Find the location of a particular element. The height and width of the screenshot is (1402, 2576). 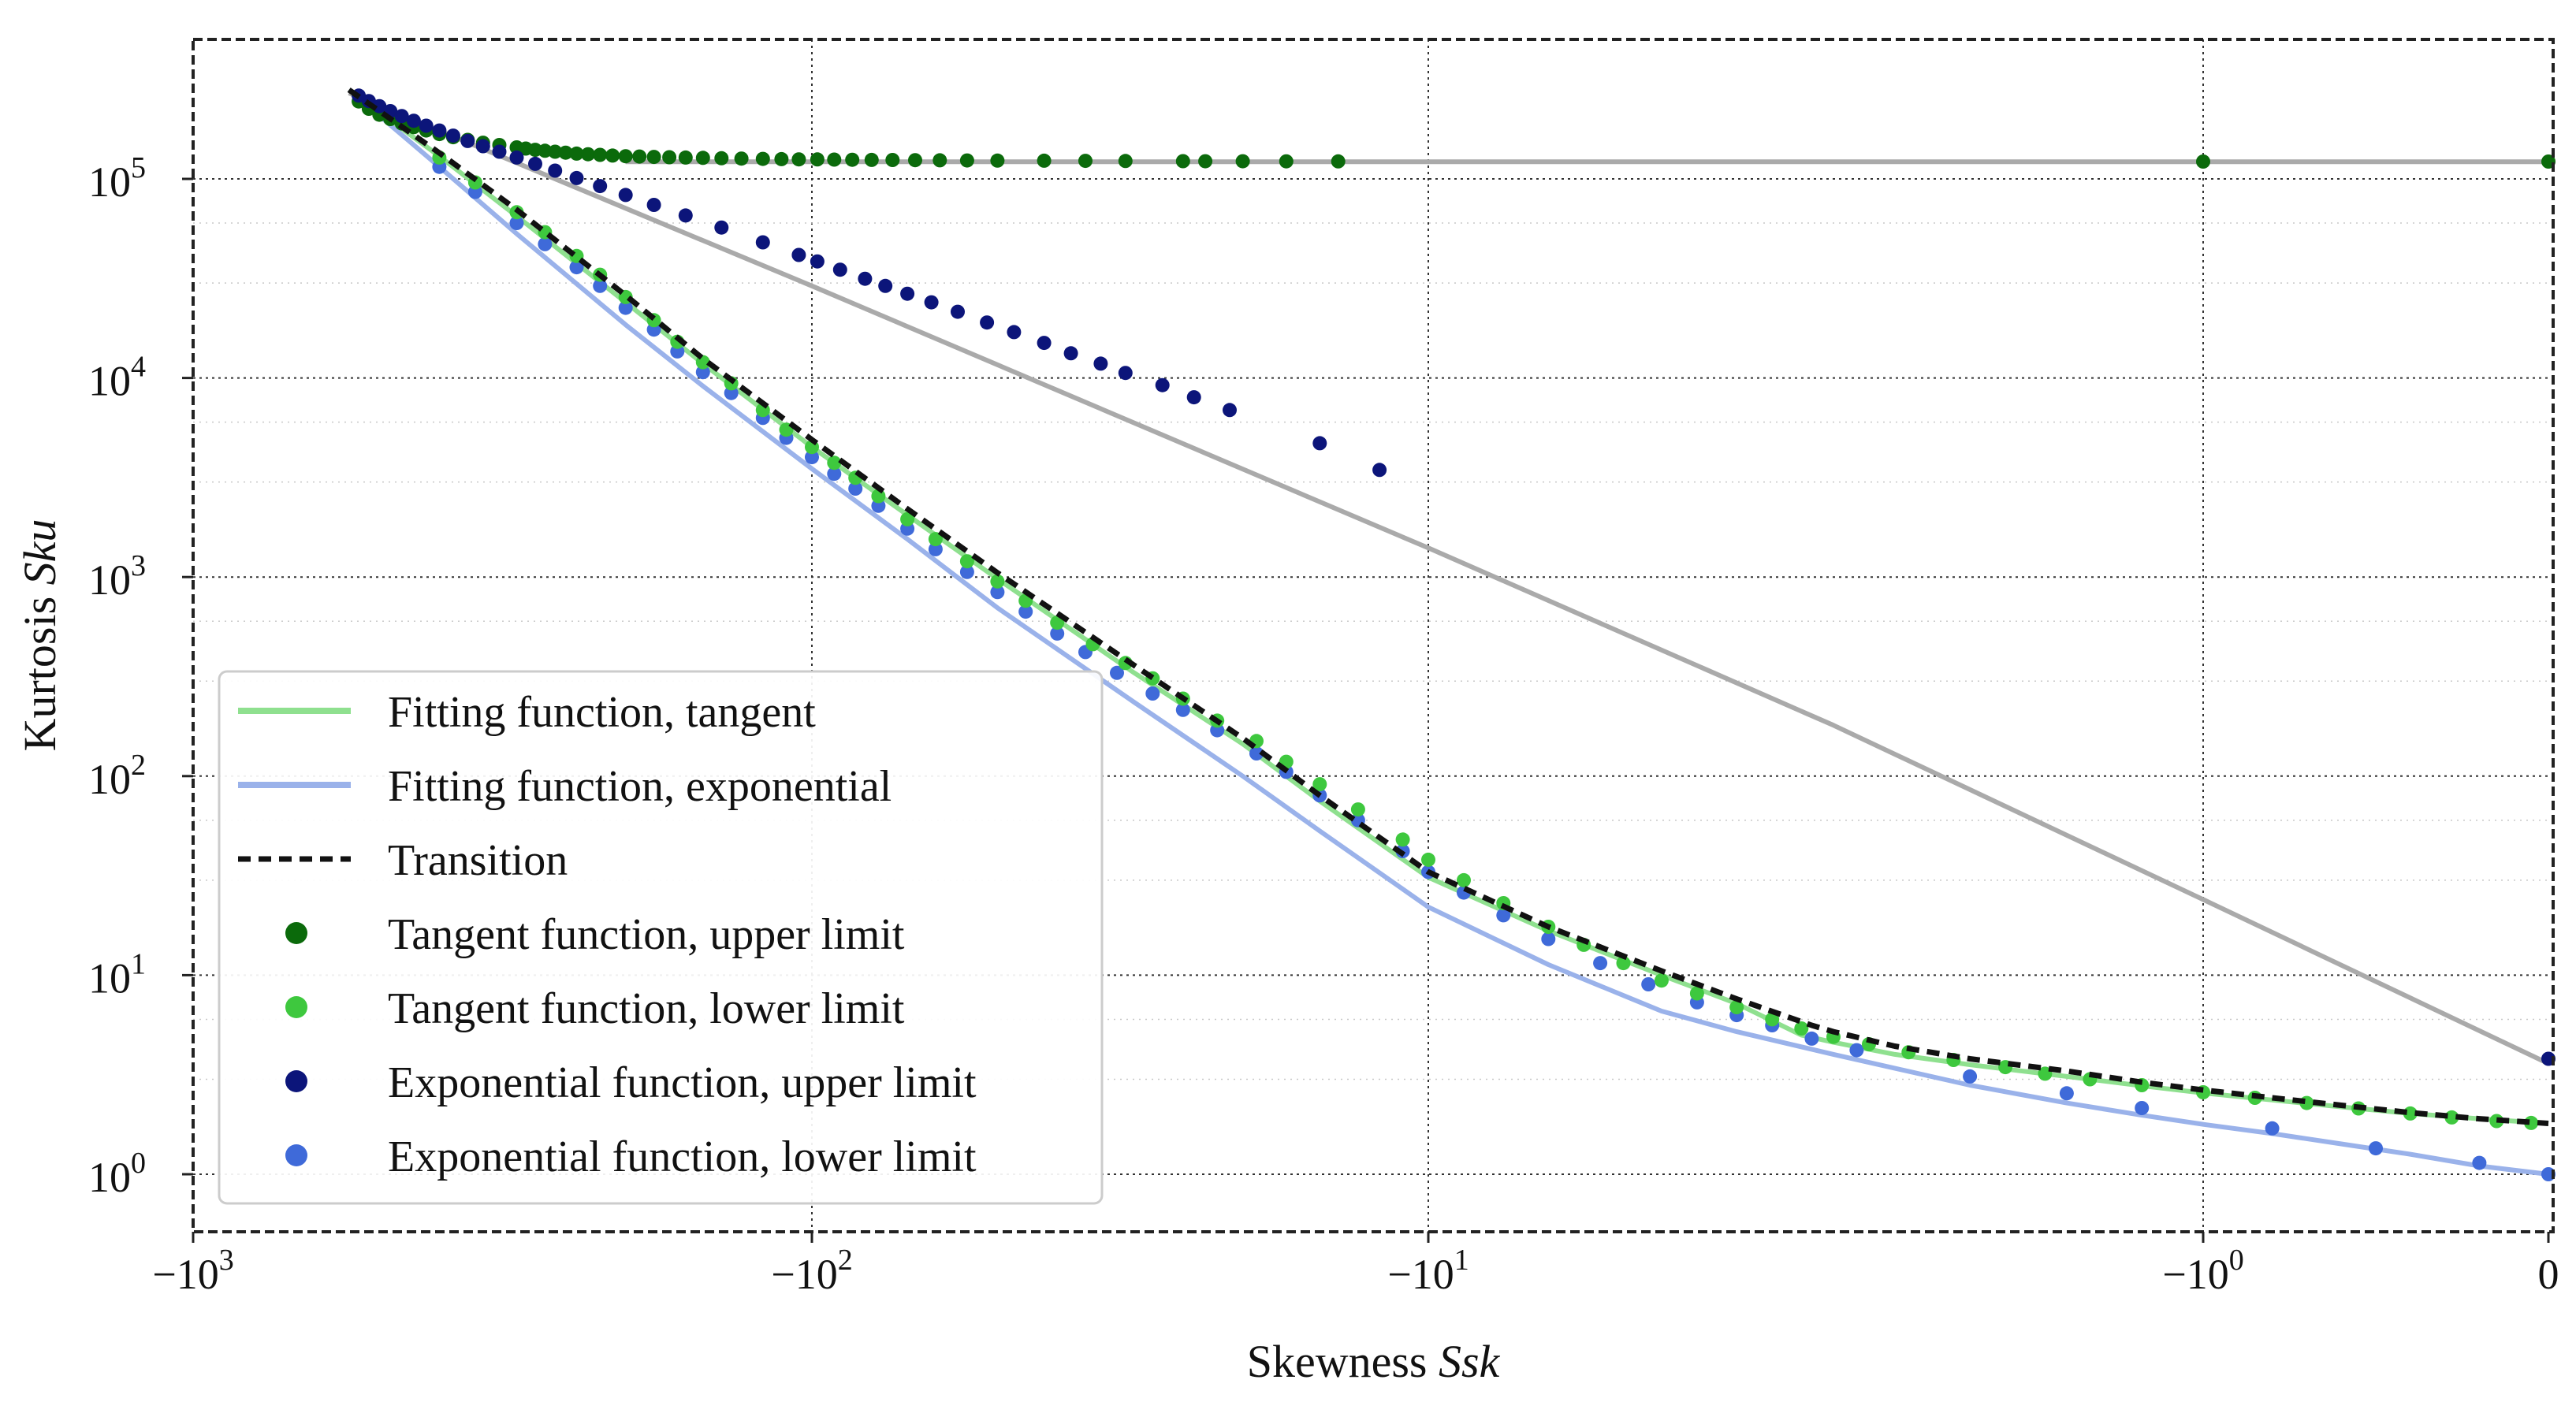

legend-label: Tangent function, upper limit is located at coordinates (646, 935).